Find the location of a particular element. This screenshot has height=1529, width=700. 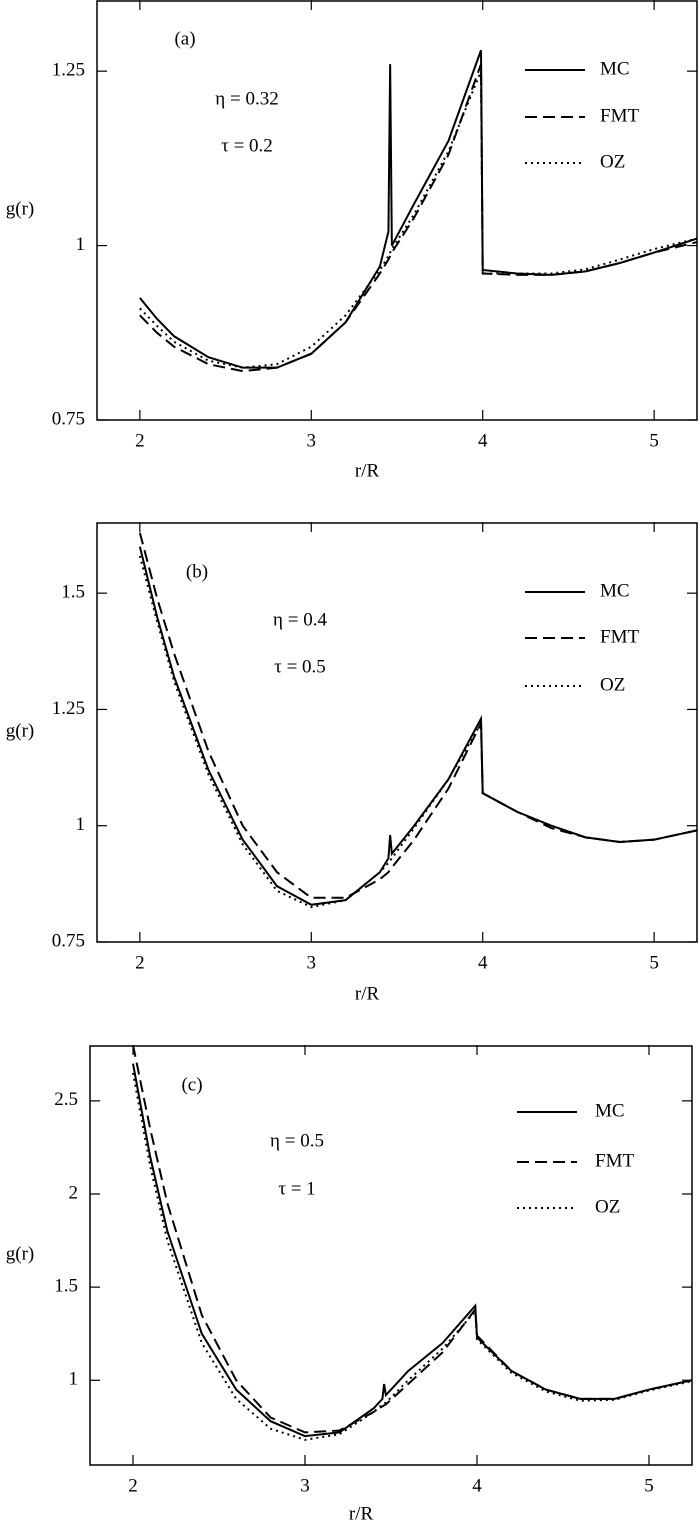

annotation: (c) is located at coordinates (191, 1084).